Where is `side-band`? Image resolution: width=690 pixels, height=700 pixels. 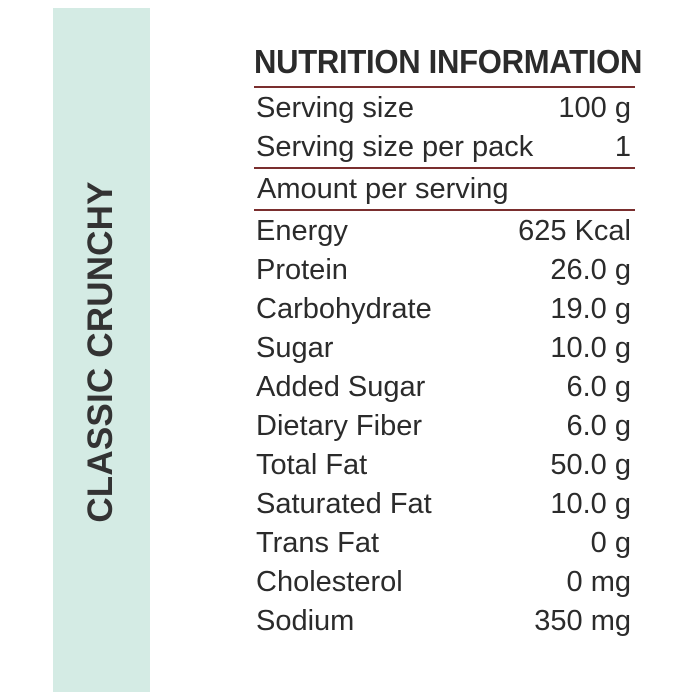
side-band is located at coordinates (101, 350).